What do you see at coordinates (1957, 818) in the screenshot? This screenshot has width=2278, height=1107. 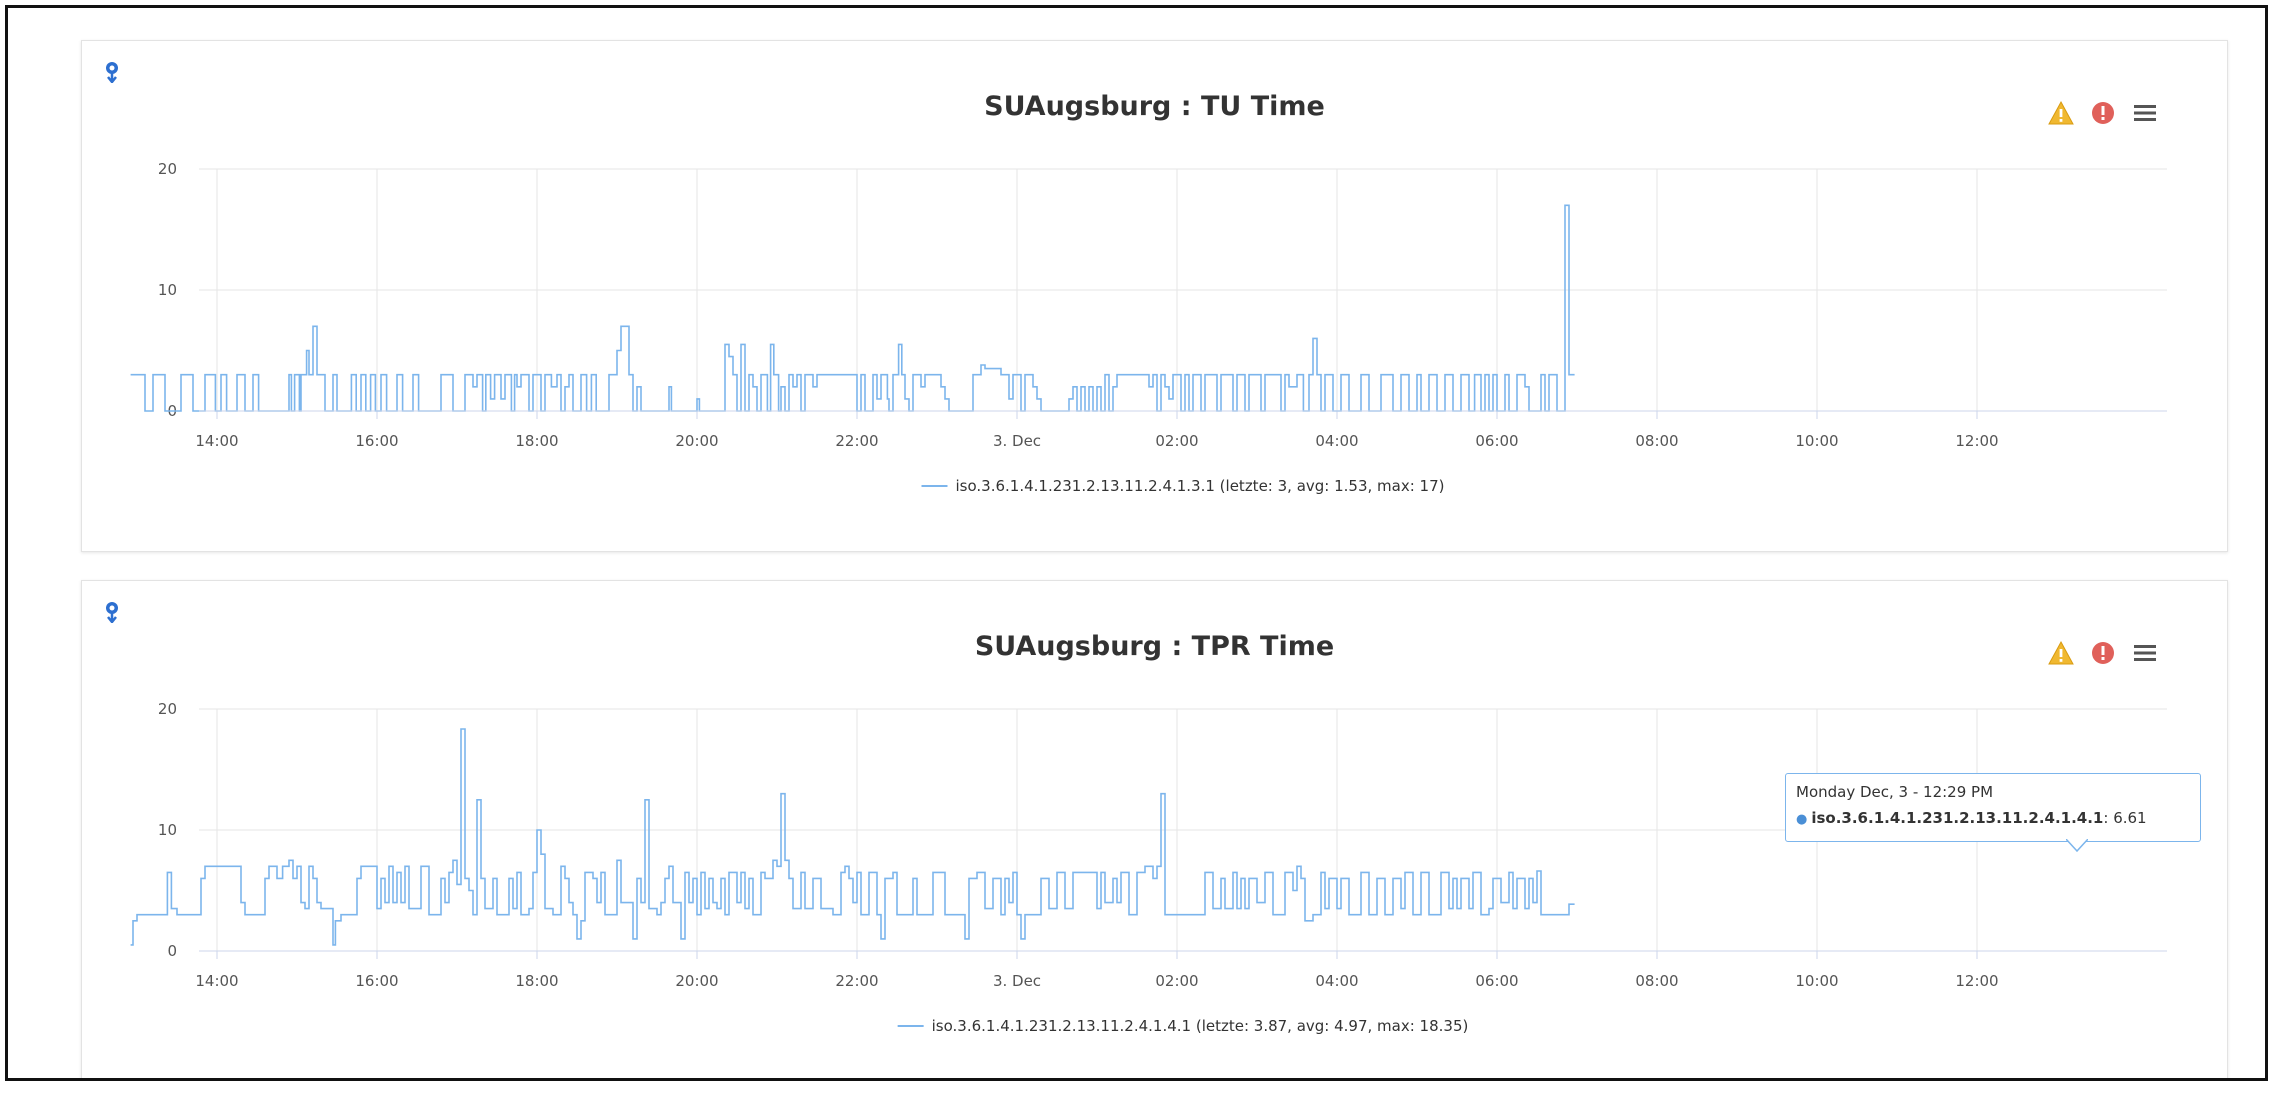 I see `tooltip-series-name: iso.3.6.1.4.1.231.2.13.11.2.4.1.4.1` at bounding box center [1957, 818].